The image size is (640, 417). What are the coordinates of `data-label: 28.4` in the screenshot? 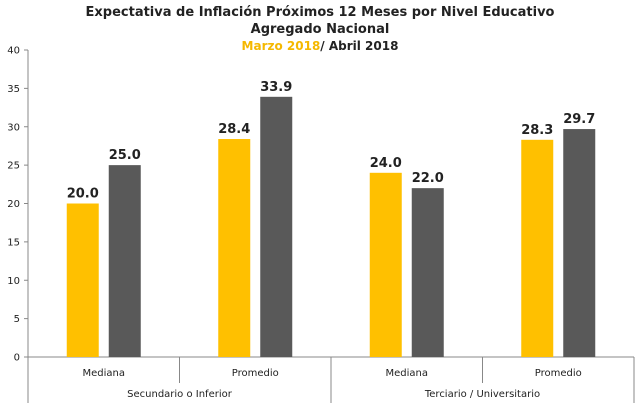 It's located at (234, 129).